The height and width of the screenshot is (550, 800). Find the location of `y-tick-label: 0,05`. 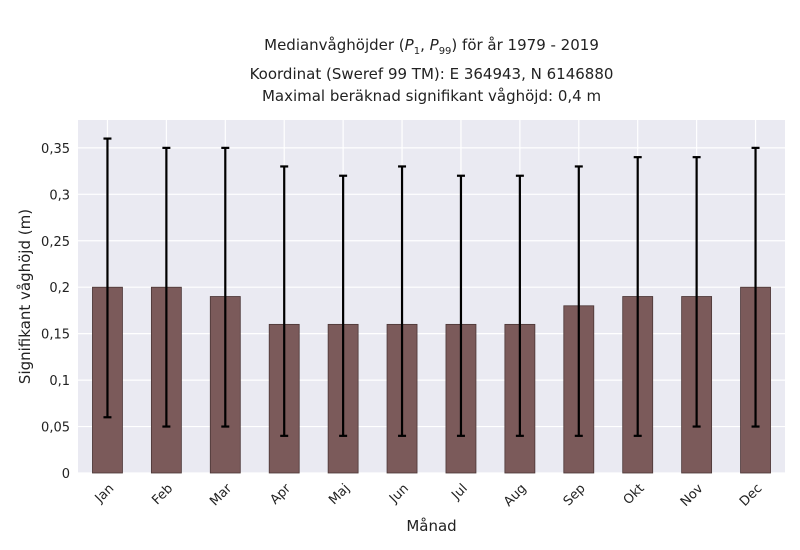

y-tick-label: 0,05 is located at coordinates (55, 428).